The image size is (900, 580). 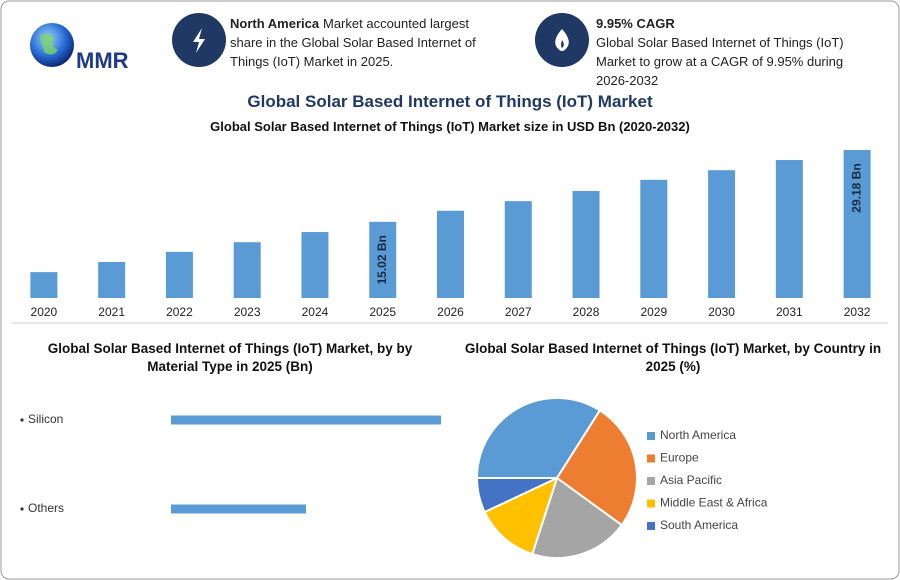 What do you see at coordinates (44, 312) in the screenshot?
I see `x-tick-label: 2020` at bounding box center [44, 312].